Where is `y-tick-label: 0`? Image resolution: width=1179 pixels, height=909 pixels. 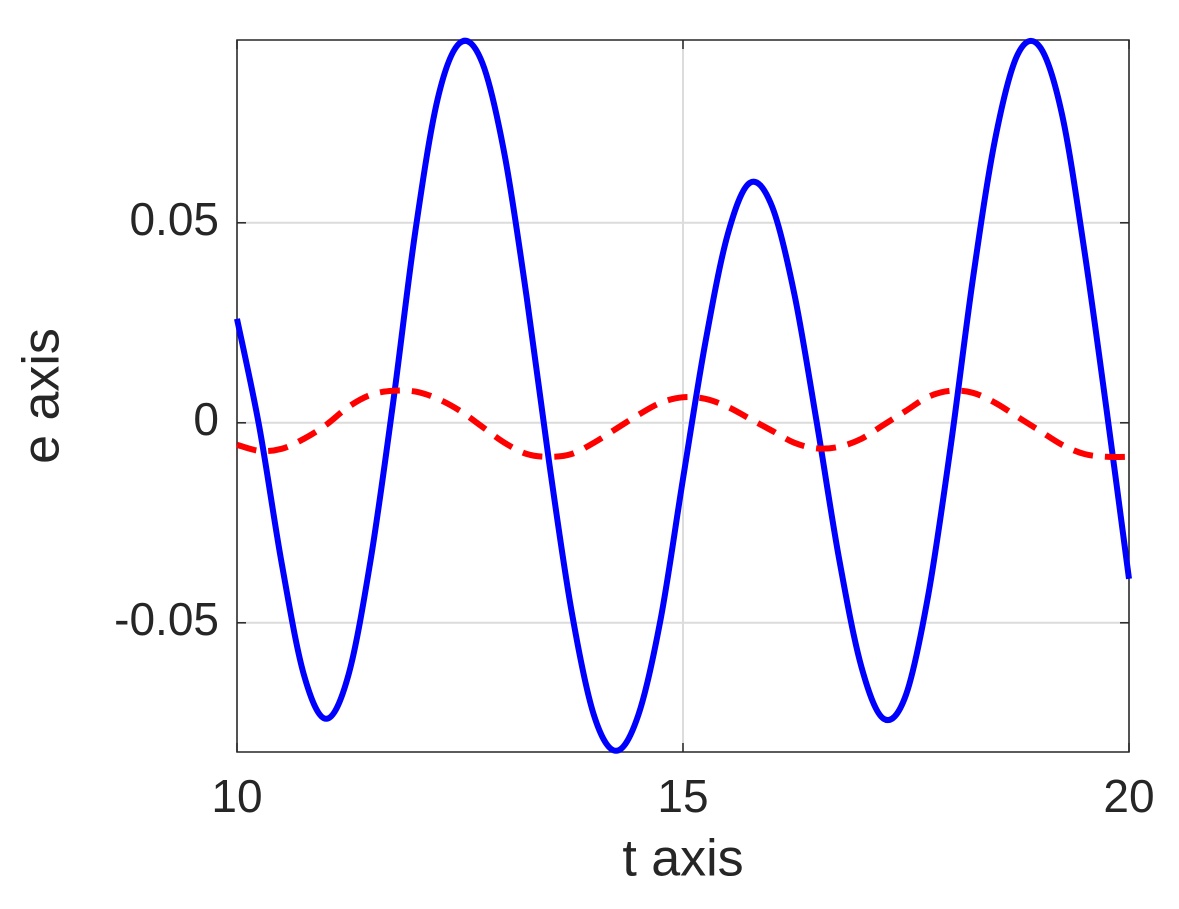
y-tick-label: 0 is located at coordinates (206, 419).